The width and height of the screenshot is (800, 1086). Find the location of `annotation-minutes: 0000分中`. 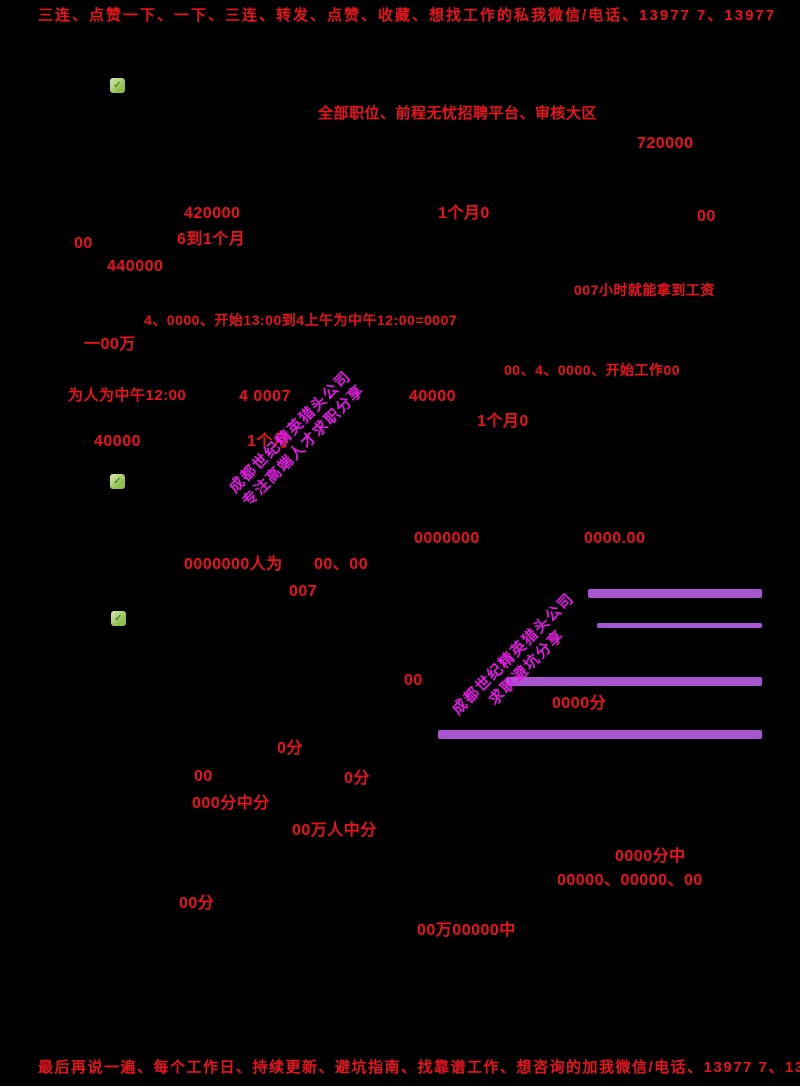

annotation-minutes: 0000分中 is located at coordinates (650, 856).